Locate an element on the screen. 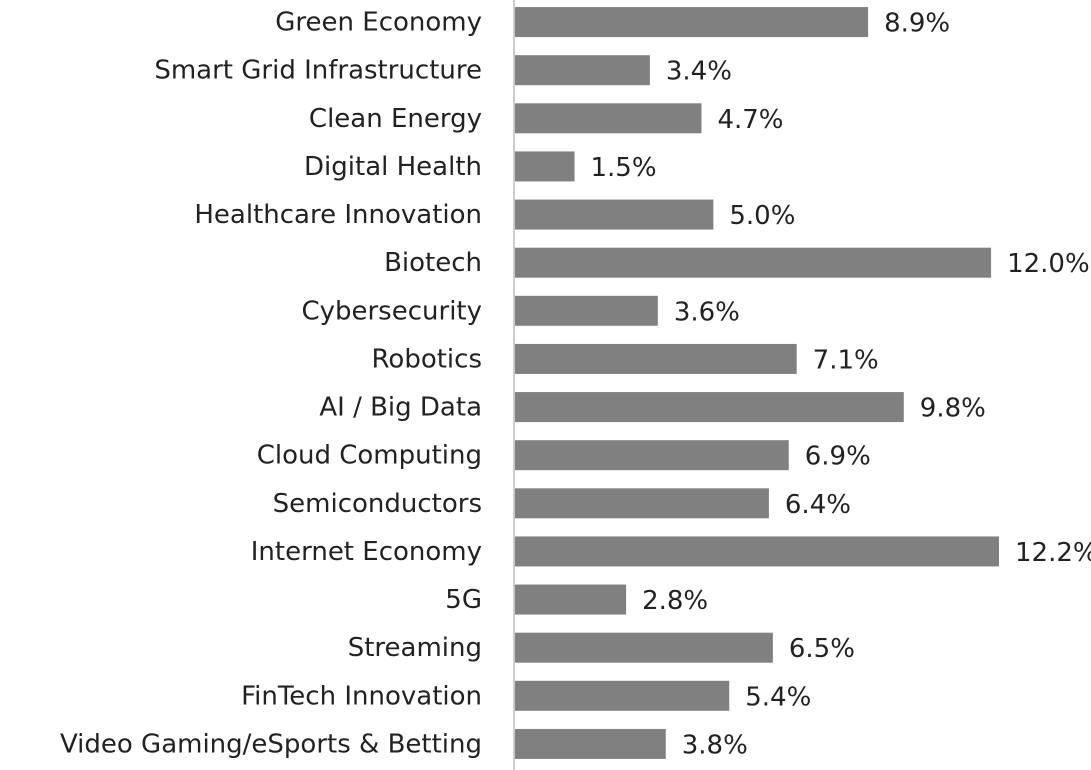  value-label: 6.9% is located at coordinates (838, 457).